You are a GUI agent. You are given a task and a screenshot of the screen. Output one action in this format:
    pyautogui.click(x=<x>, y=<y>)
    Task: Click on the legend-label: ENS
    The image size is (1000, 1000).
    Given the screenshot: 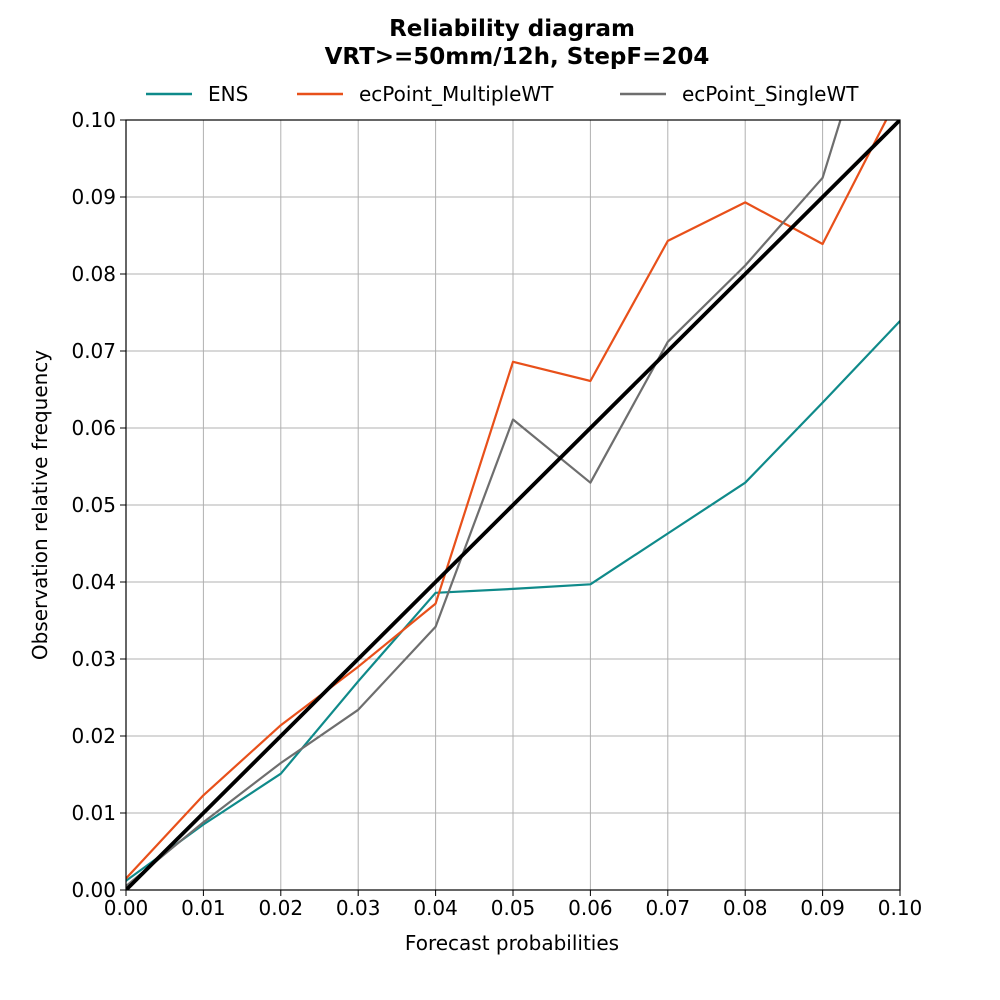 What is the action you would take?
    pyautogui.click(x=228, y=94)
    